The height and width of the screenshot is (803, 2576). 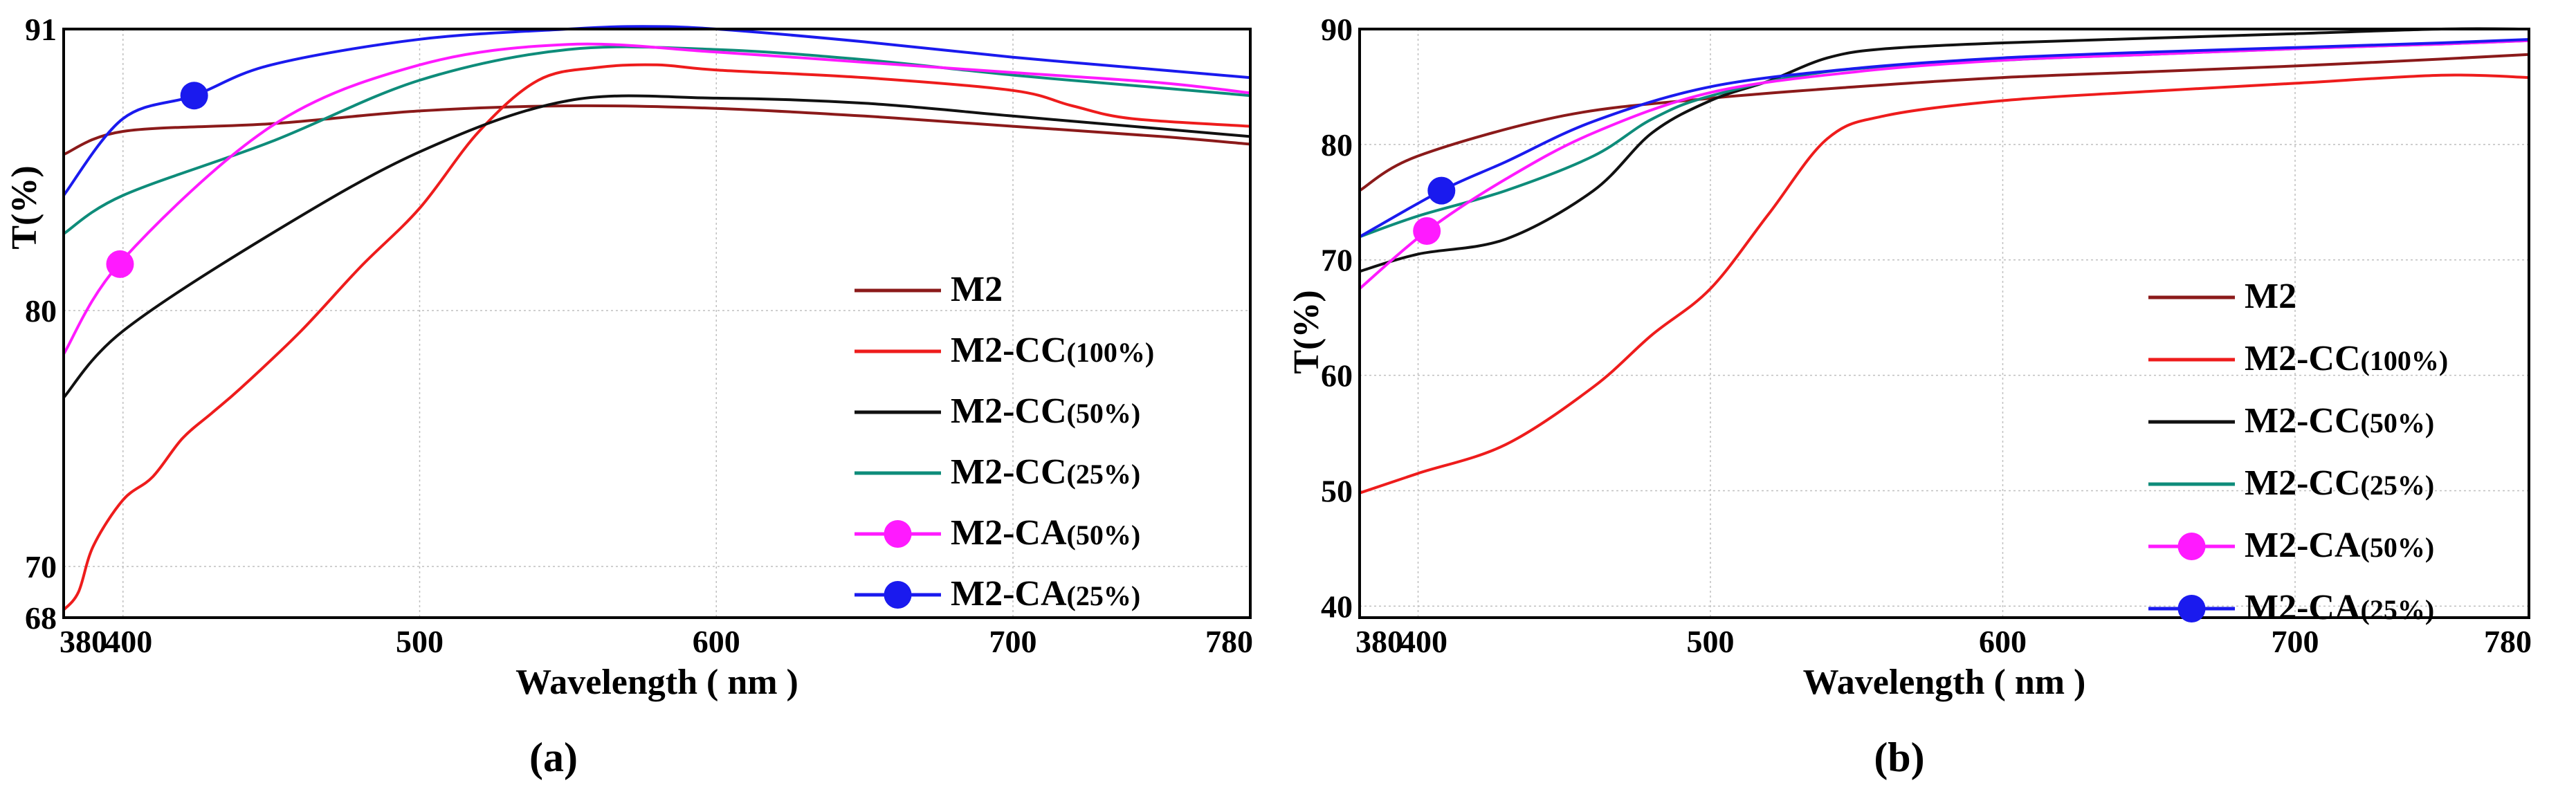 What do you see at coordinates (1337, 376) in the screenshot?
I see `y-tick-label: 60` at bounding box center [1337, 376].